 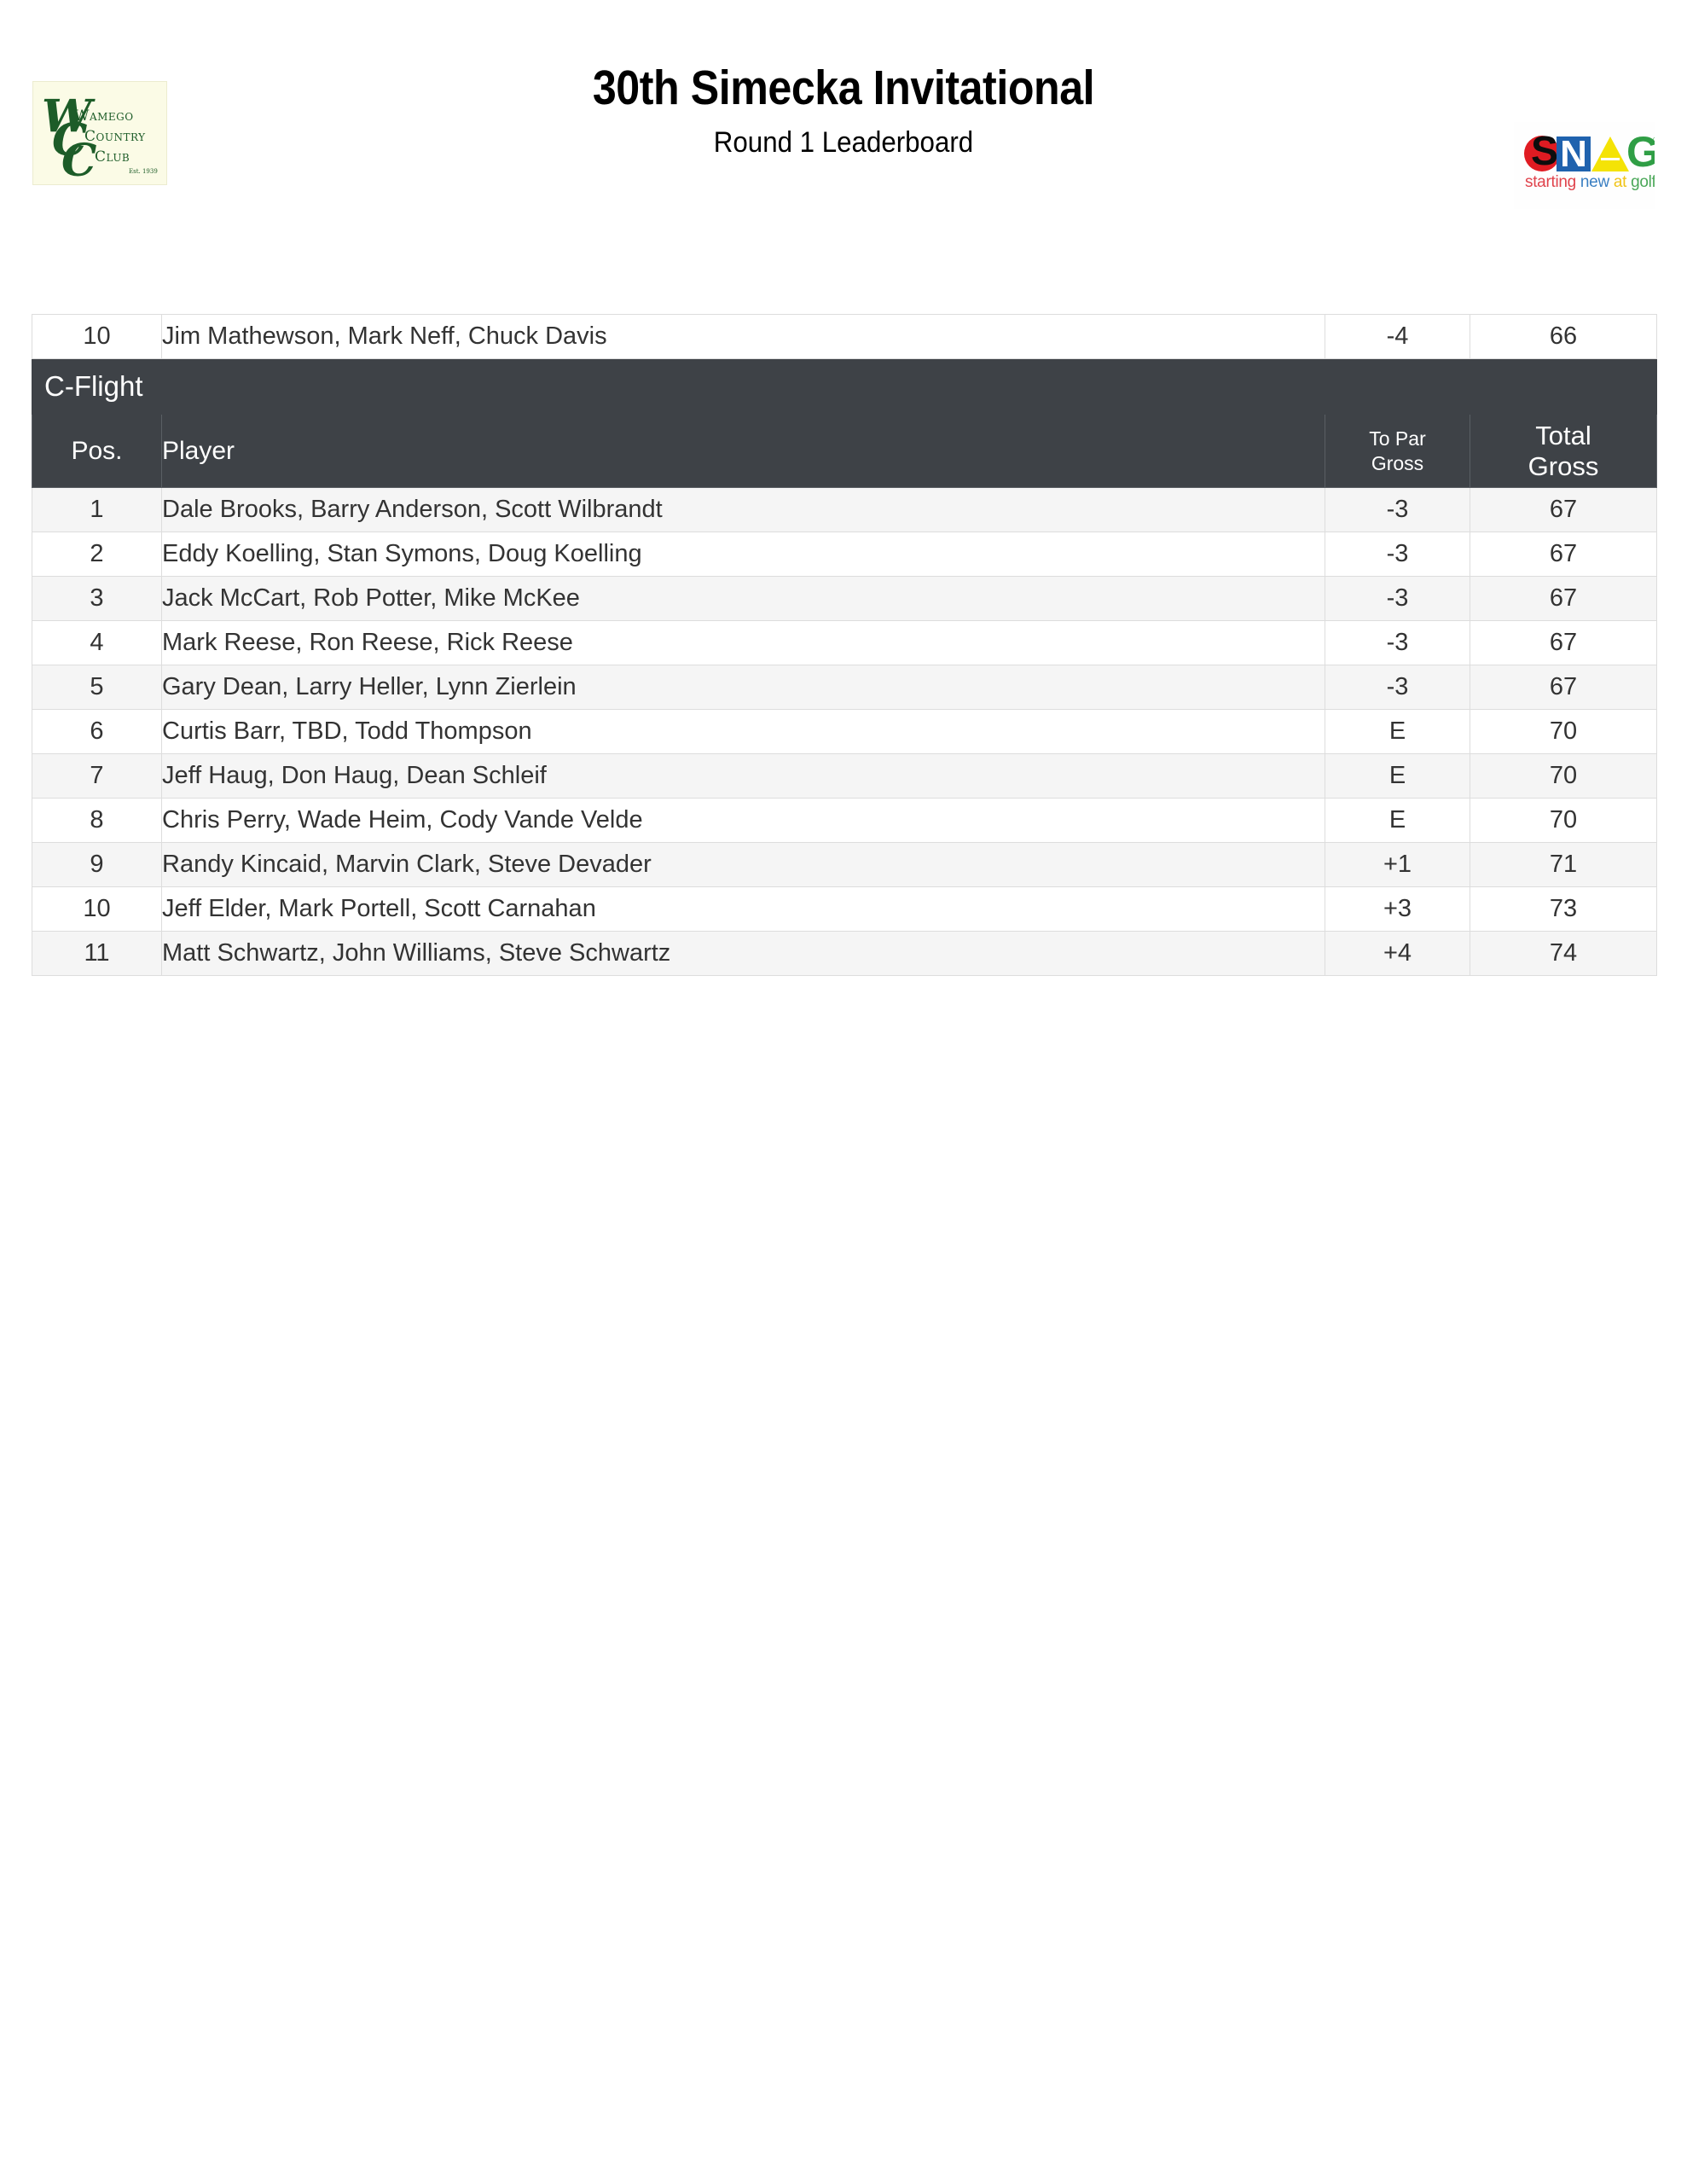 What do you see at coordinates (1641, 152) in the screenshot?
I see `snag-letter-g: G` at bounding box center [1641, 152].